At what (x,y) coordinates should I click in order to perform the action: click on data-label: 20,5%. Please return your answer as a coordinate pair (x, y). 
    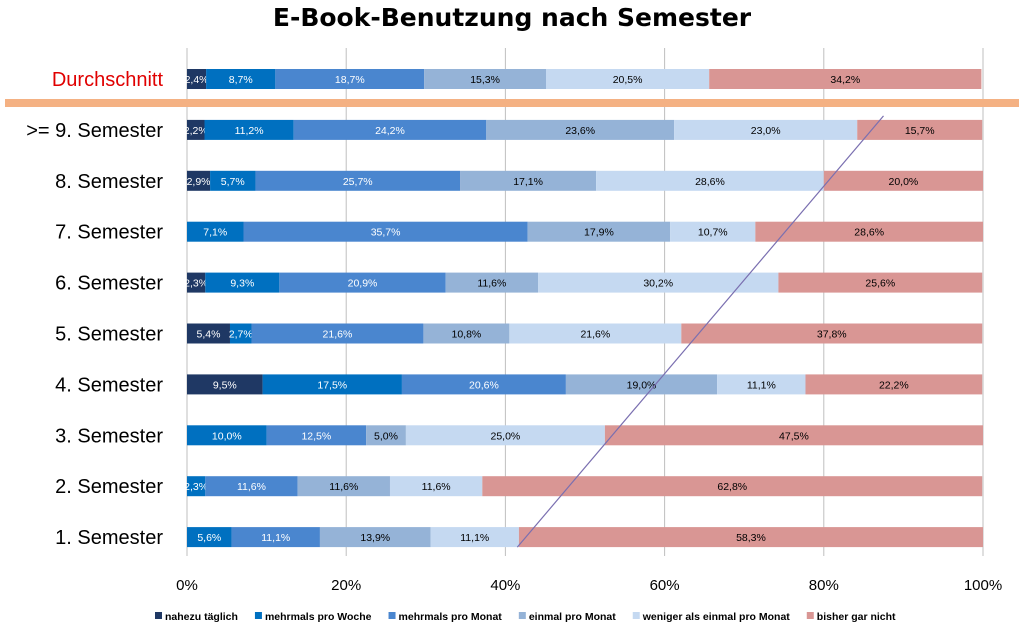
    Looking at the image, I should click on (628, 80).